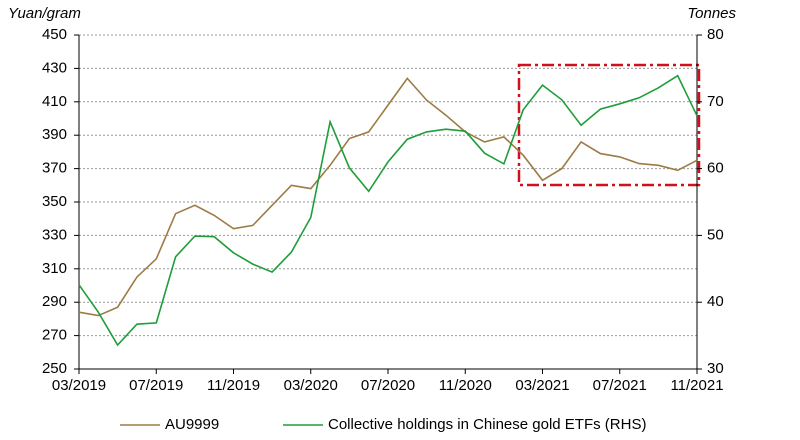 This screenshot has width=800, height=440. Describe the element at coordinates (465, 385) in the screenshot. I see `x-tick-label: 11/2020` at that location.